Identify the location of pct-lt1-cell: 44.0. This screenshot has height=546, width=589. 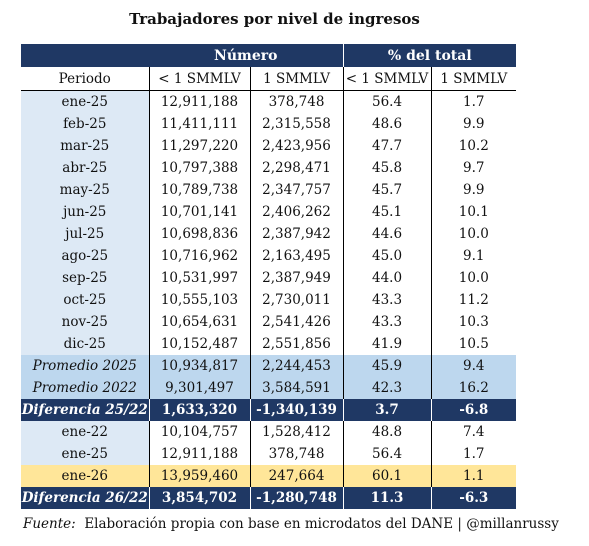
(387, 278).